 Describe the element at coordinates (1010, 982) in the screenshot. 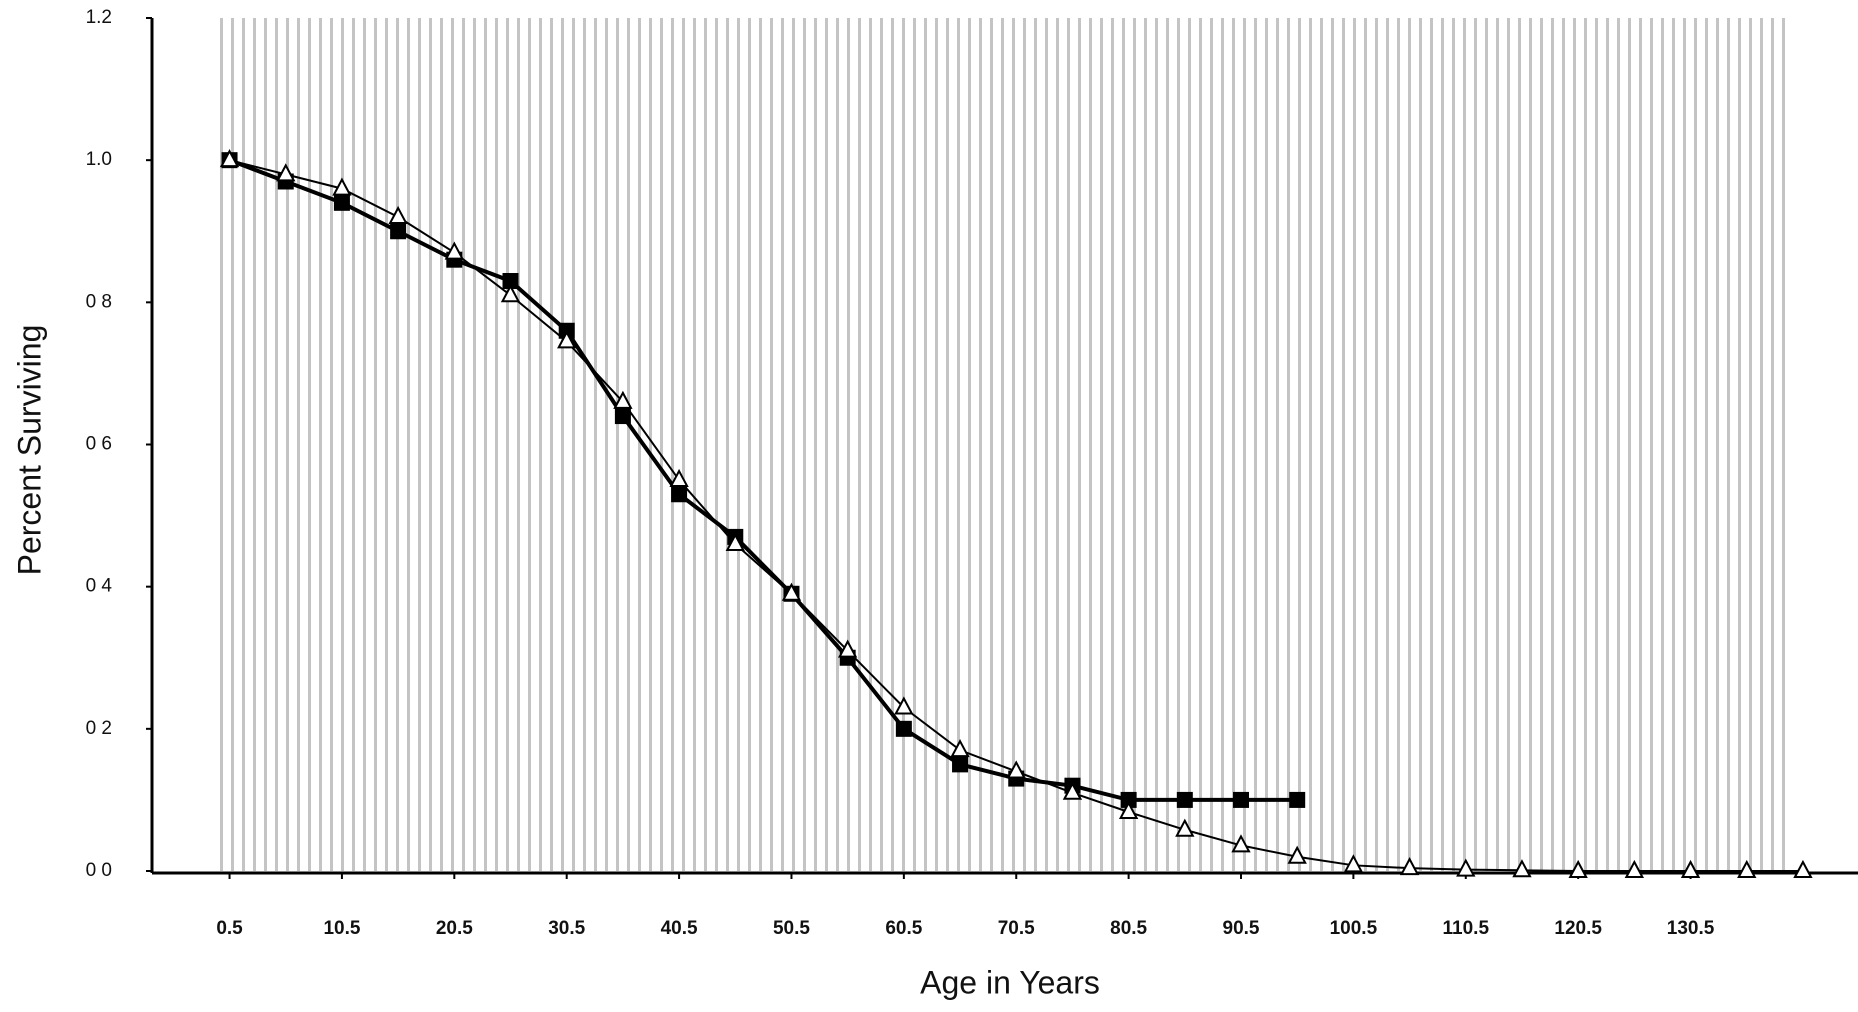

I see `x-axis-title: Age in Years` at that location.